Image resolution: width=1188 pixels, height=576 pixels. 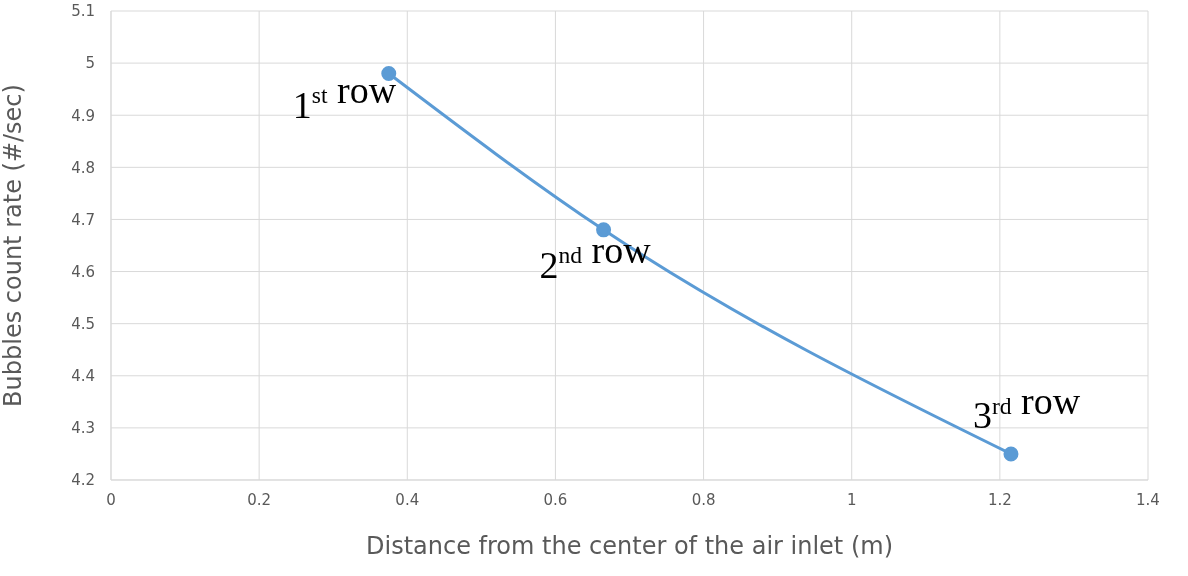 I want to click on x-tick-label: 1.2, so click(x=999, y=499).